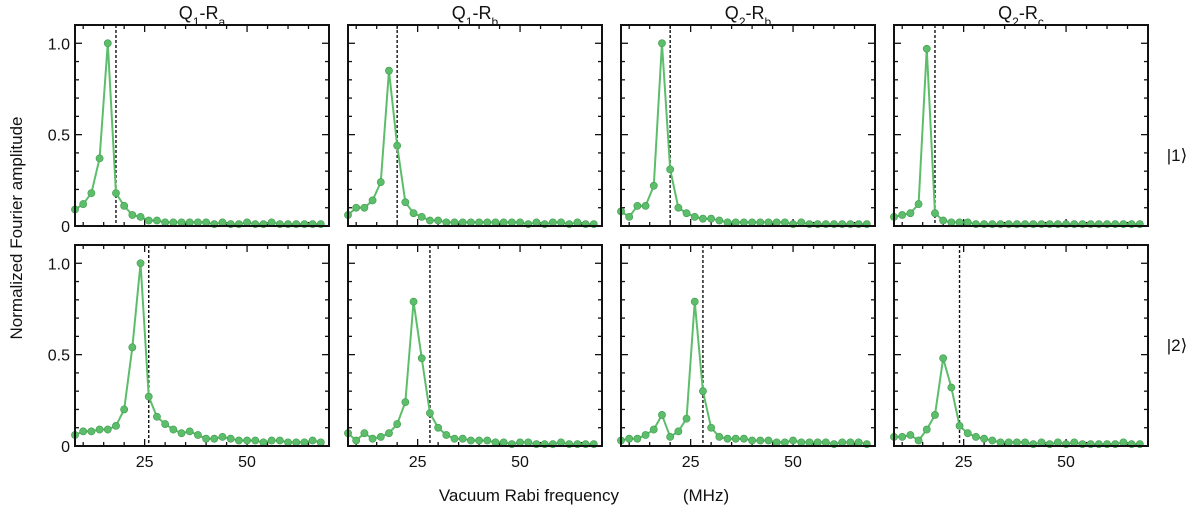  What do you see at coordinates (16, 228) in the screenshot?
I see `y-axis-title: Normalized Fourier amplitude` at bounding box center [16, 228].